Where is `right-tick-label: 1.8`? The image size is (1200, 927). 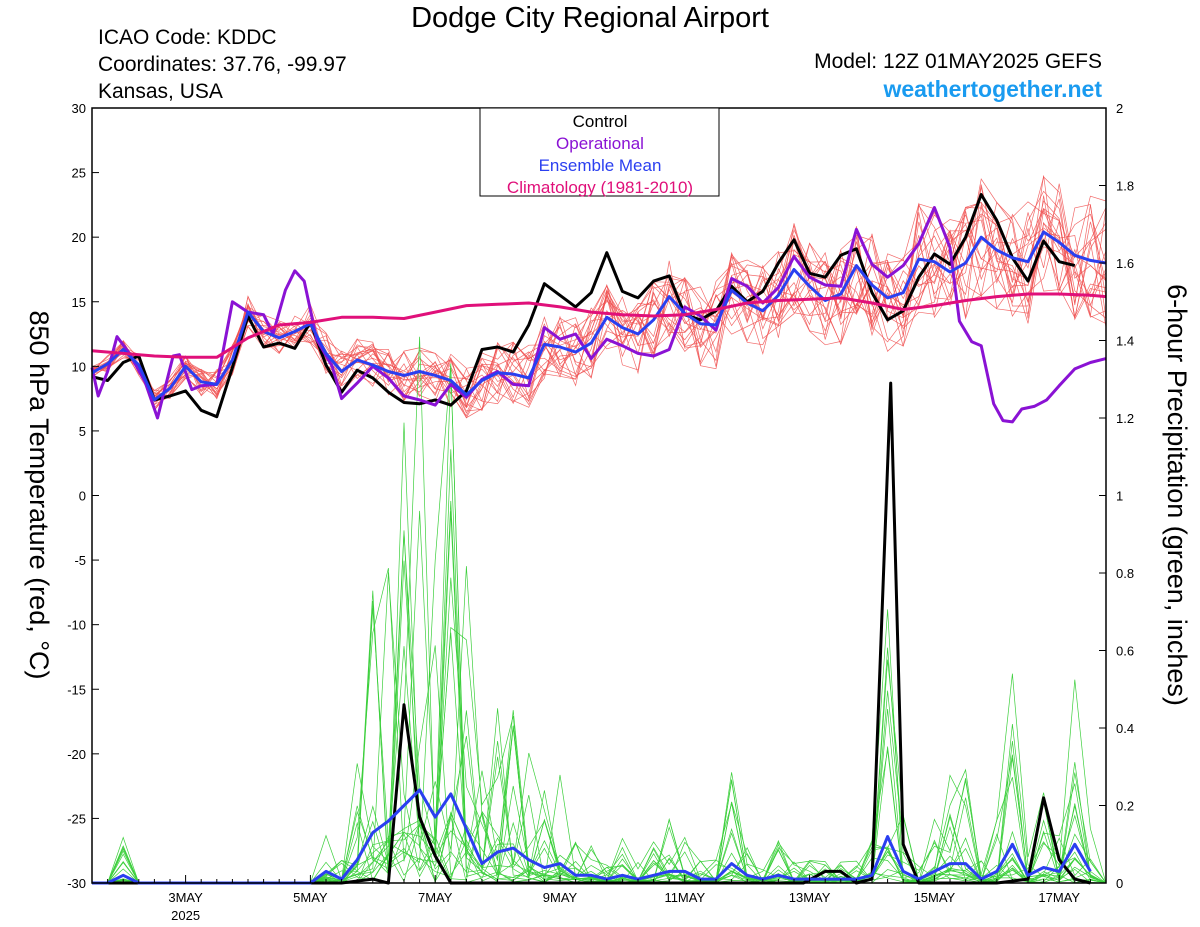
right-tick-label: 1.8 is located at coordinates (1125, 186).